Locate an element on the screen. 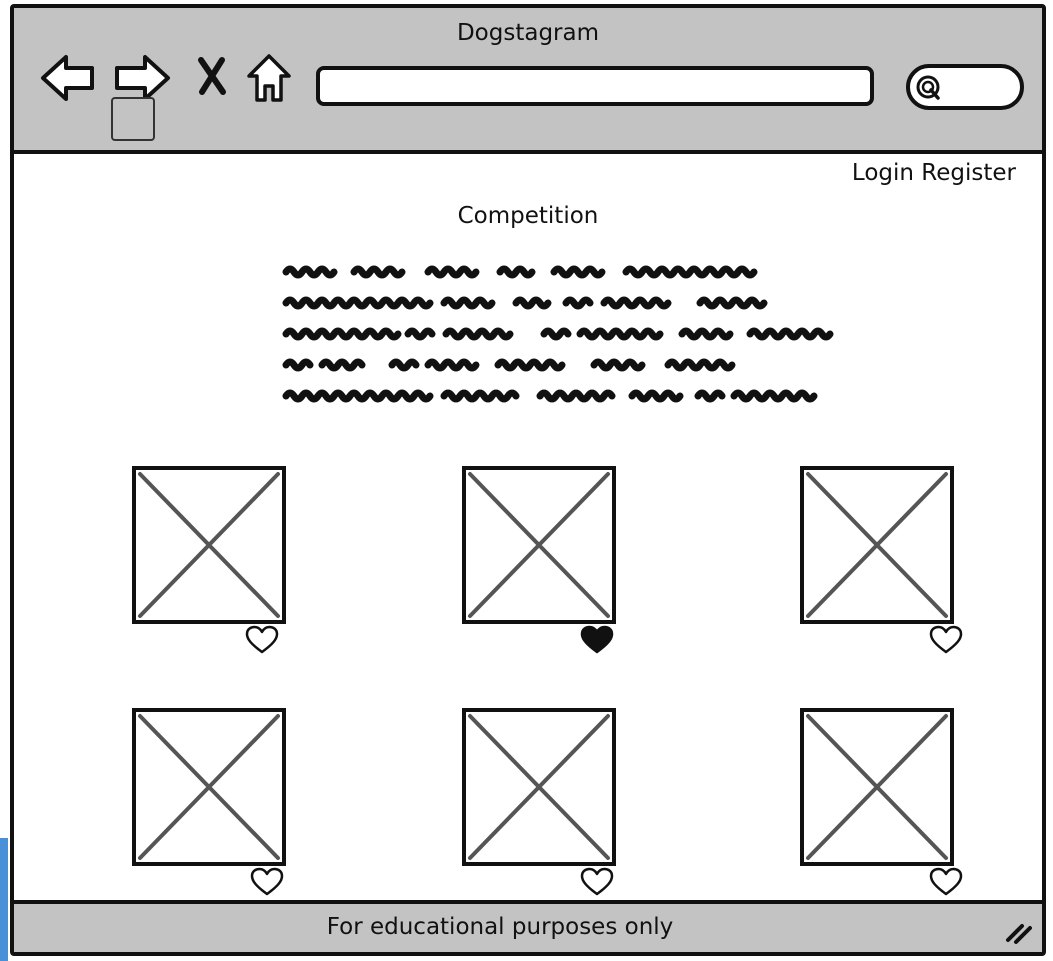  status-bar: For educational purposes only is located at coordinates (528, 926).